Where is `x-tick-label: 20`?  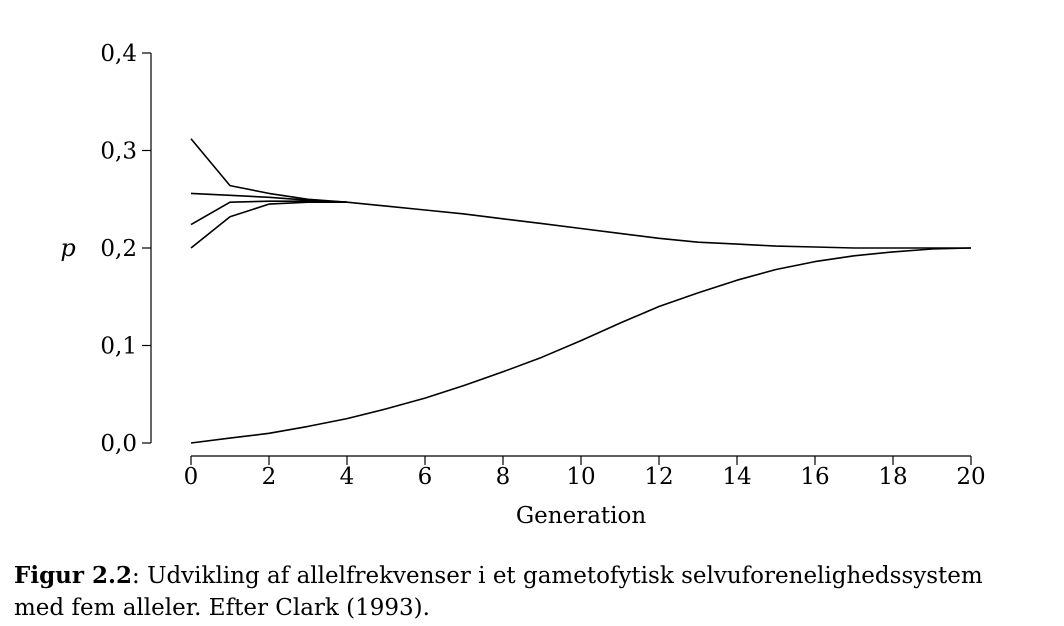 x-tick-label: 20 is located at coordinates (970, 477).